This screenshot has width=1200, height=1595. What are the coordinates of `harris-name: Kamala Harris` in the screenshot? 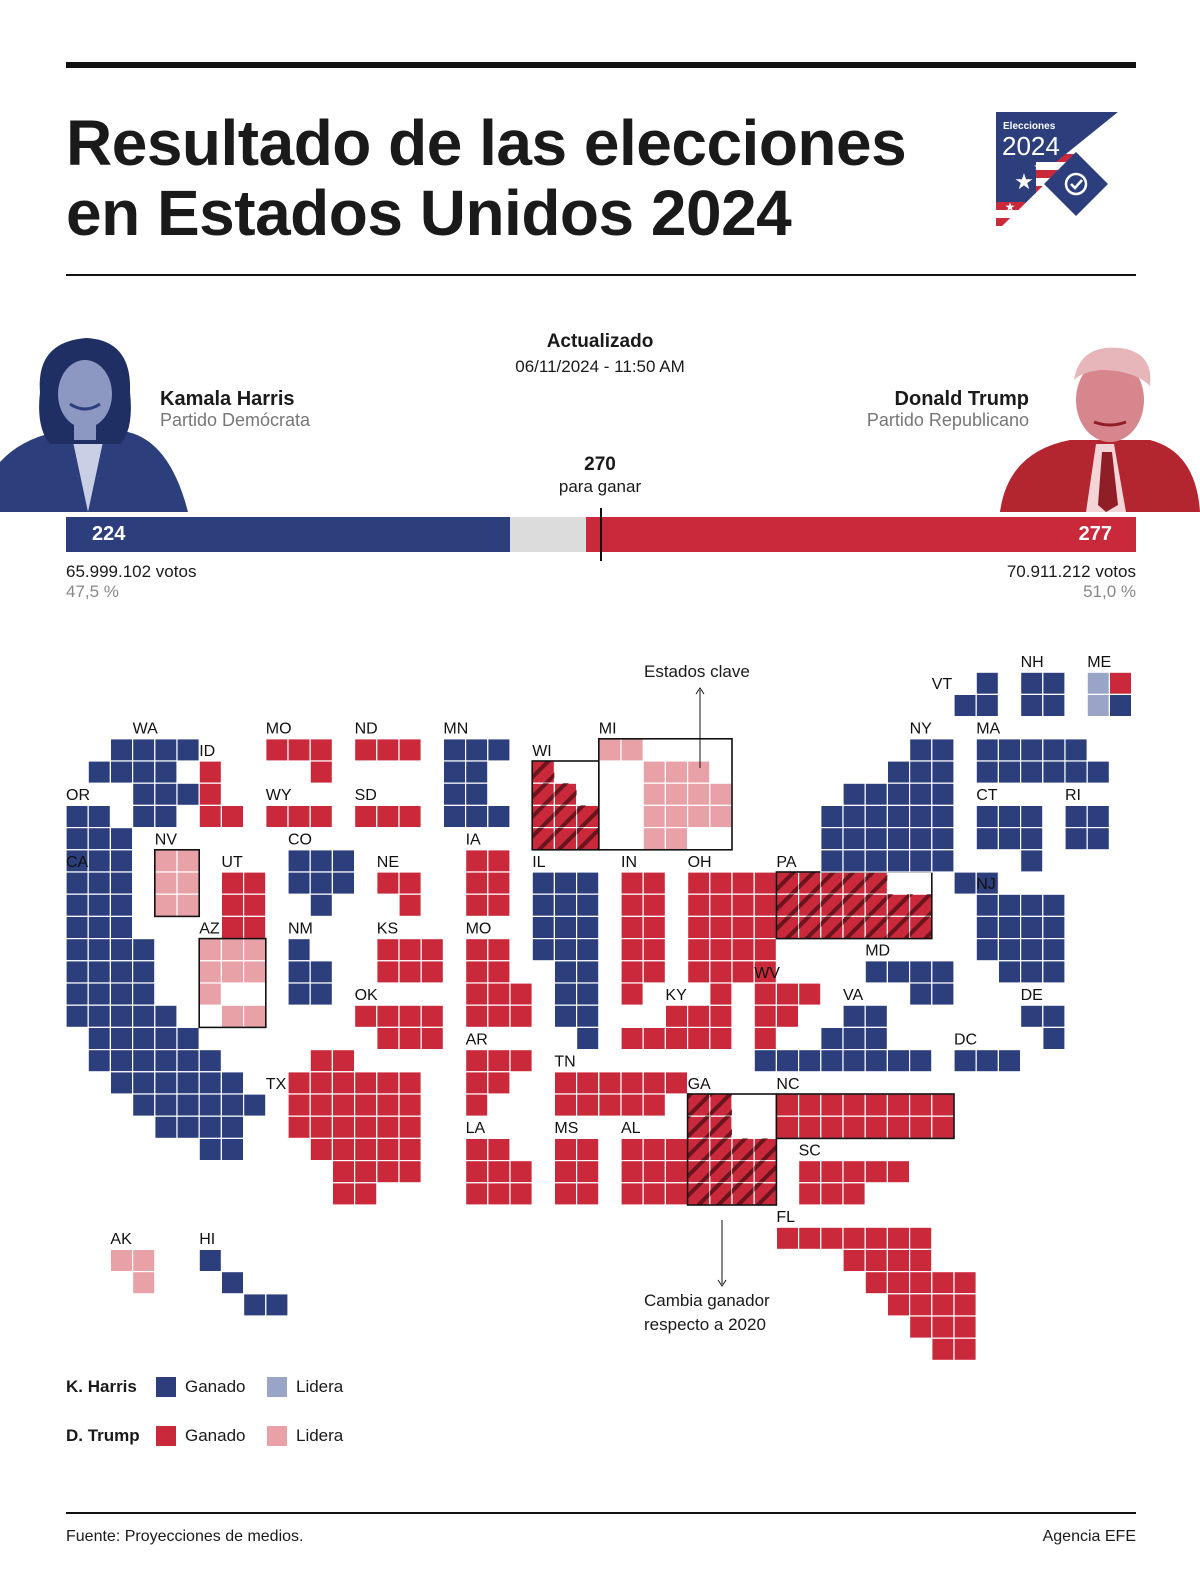 It's located at (227, 399).